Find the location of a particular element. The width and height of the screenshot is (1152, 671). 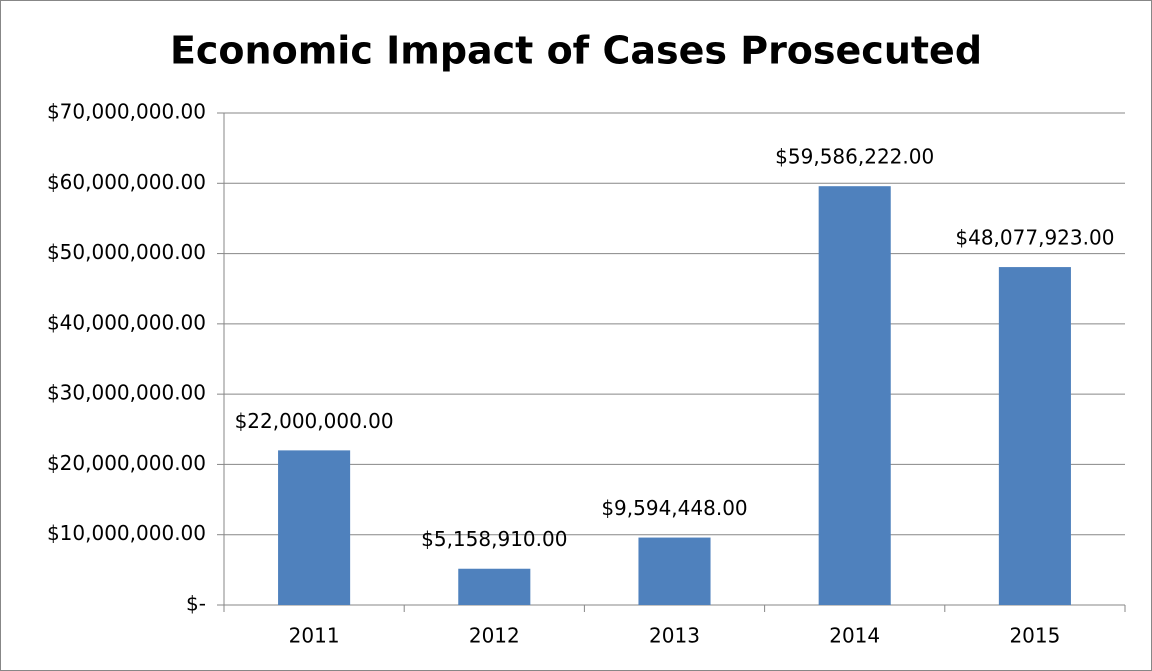

data-label: $59,586,222.00 is located at coordinates (854, 157).